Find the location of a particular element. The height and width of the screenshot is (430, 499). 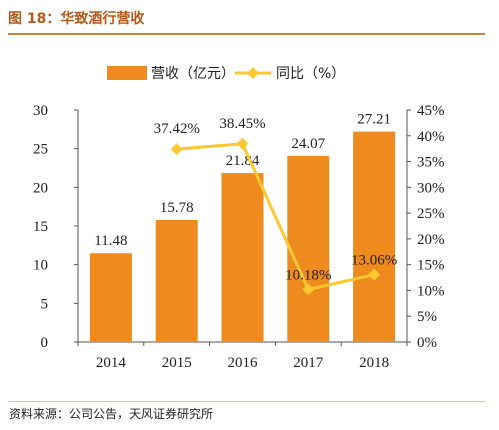

x-tick-label: 2018 is located at coordinates (374, 363).